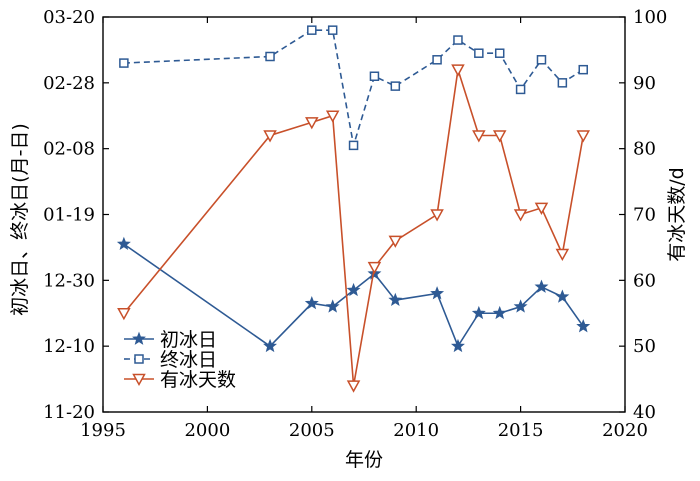 The image size is (700, 481). I want to click on y-left-axis-title: 初冰日、终冰日(月-日), so click(20, 219).